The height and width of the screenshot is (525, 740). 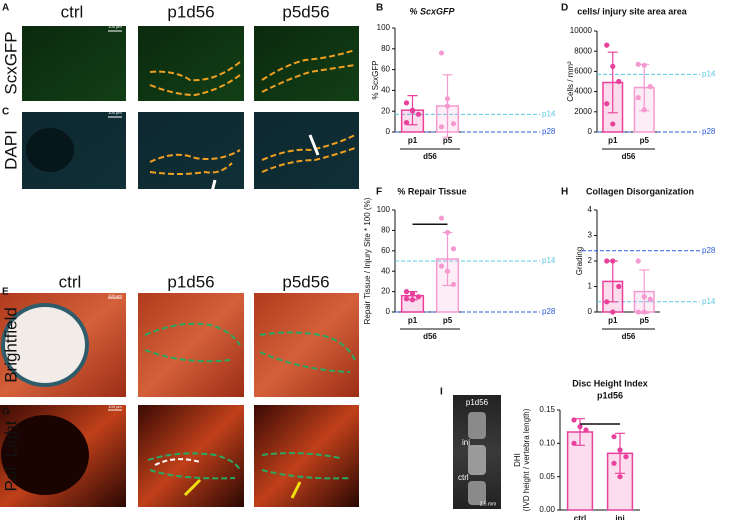 I want to click on arrow, so click(x=242, y=488).